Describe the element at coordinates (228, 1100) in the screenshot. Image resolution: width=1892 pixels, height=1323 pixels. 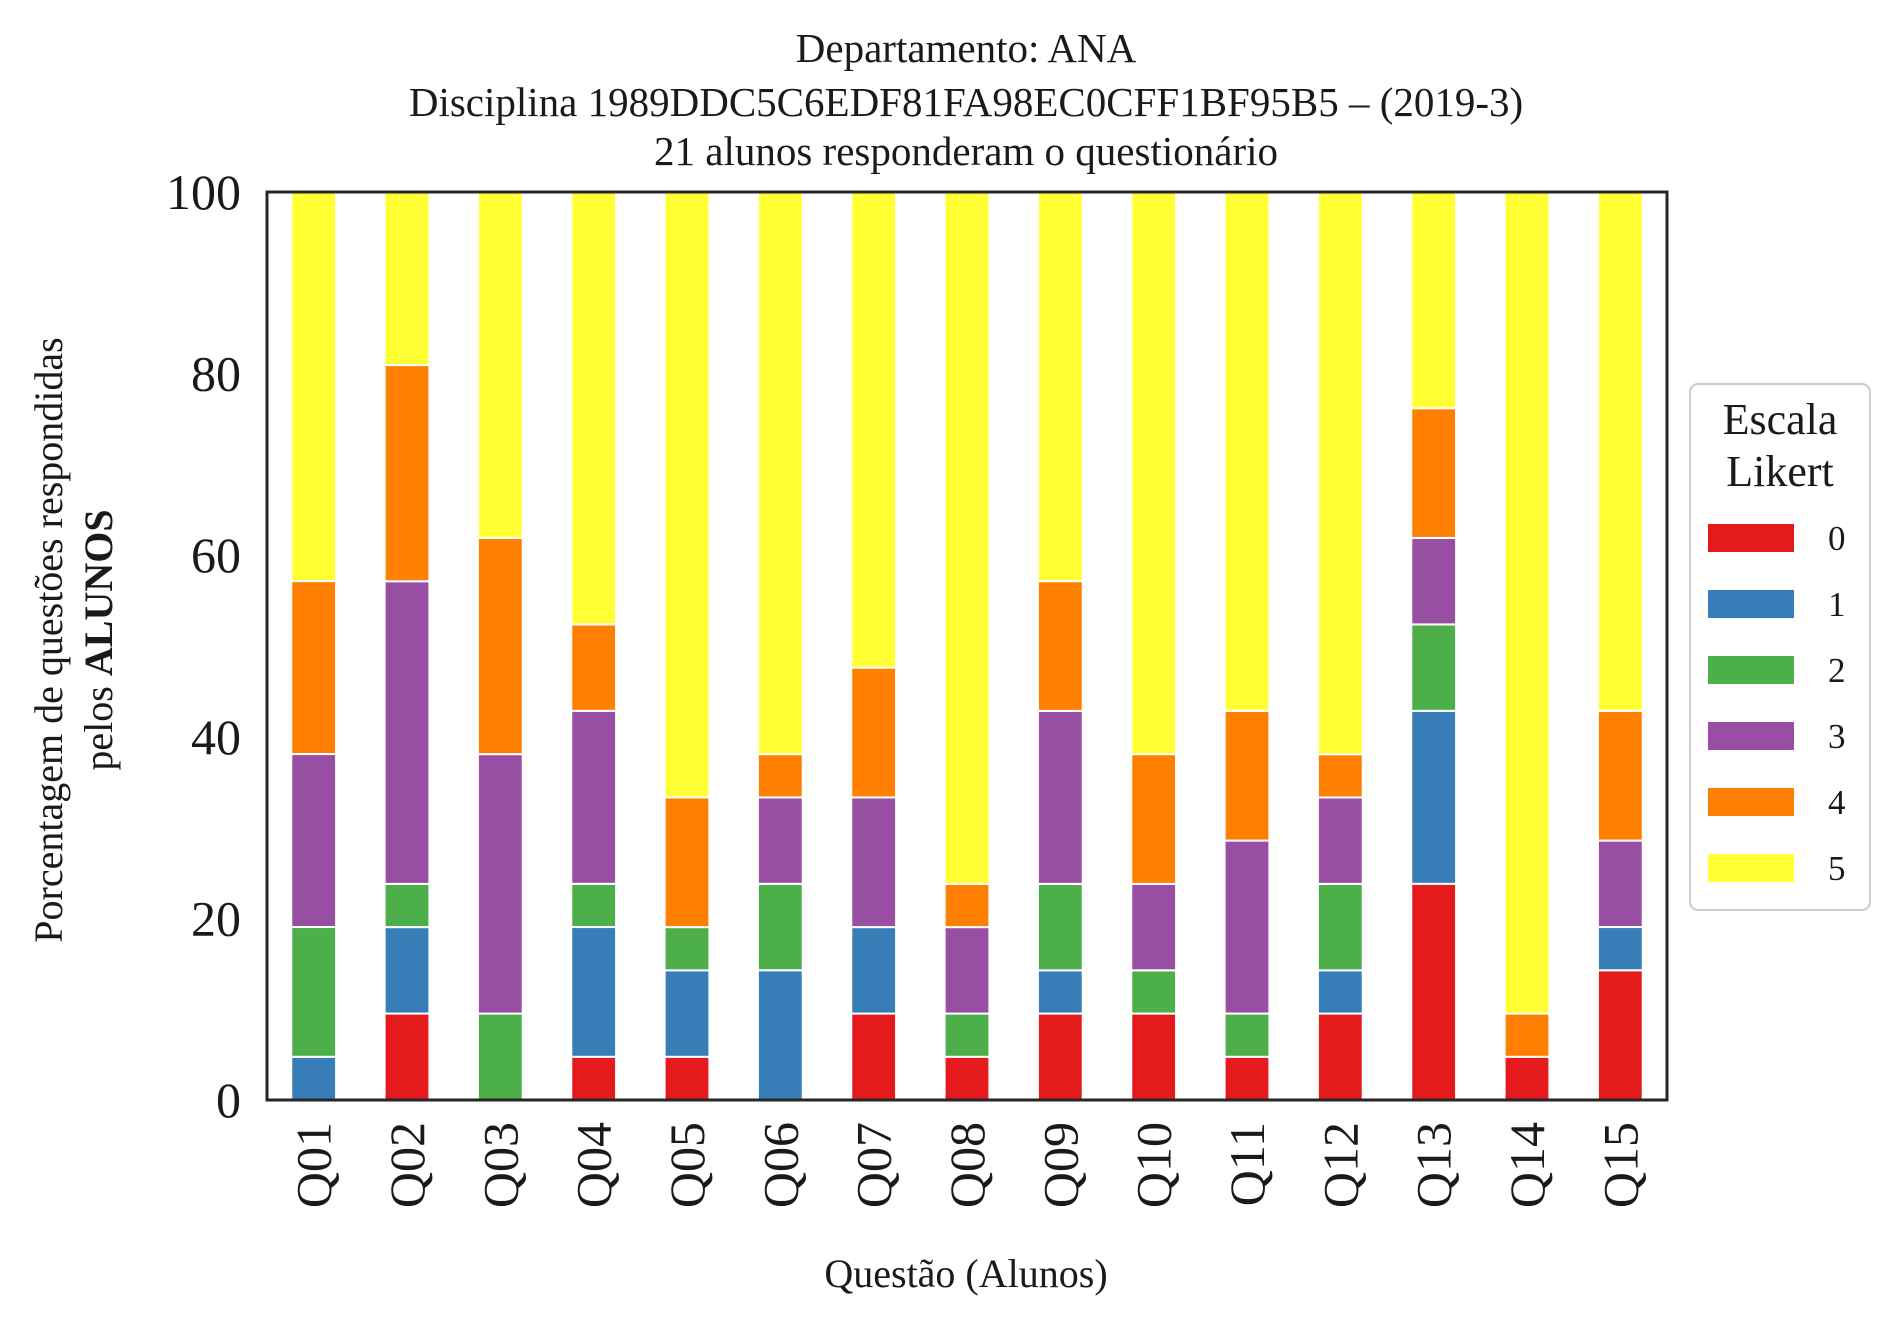
I see `y-tick-label-0: 0` at that location.